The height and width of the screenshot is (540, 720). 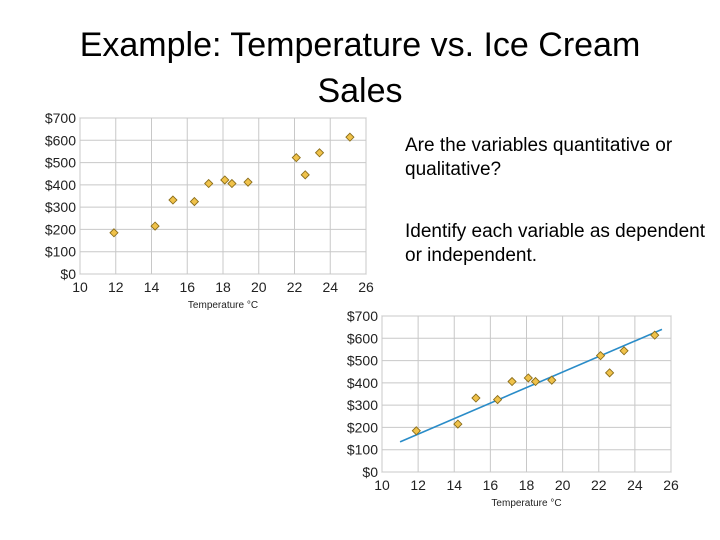 I want to click on trendline, so click(x=531, y=385).